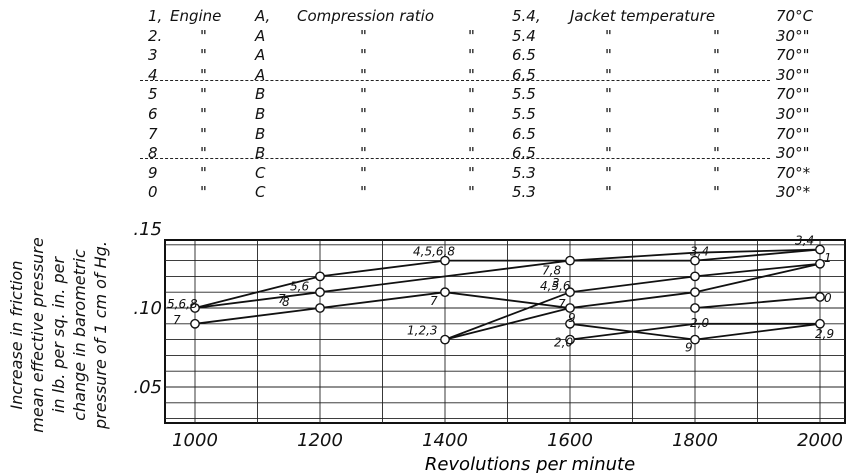  I want to click on y-axis-label-line: in lb. per sq. in. per, so click(58, 335).